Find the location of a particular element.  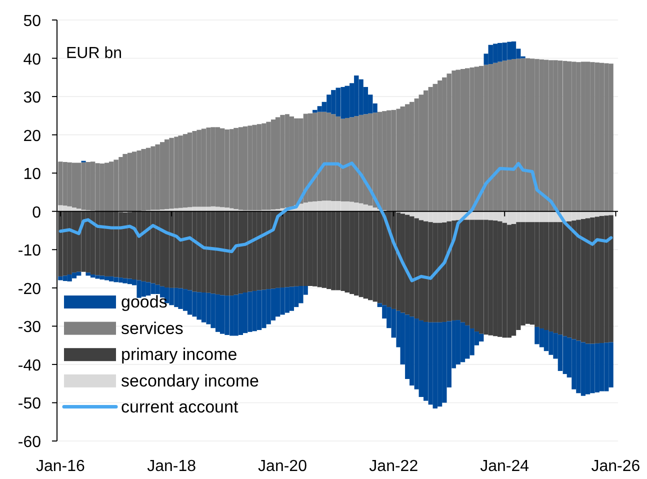

y-tick-label: -20 is located at coordinates (30, 289).